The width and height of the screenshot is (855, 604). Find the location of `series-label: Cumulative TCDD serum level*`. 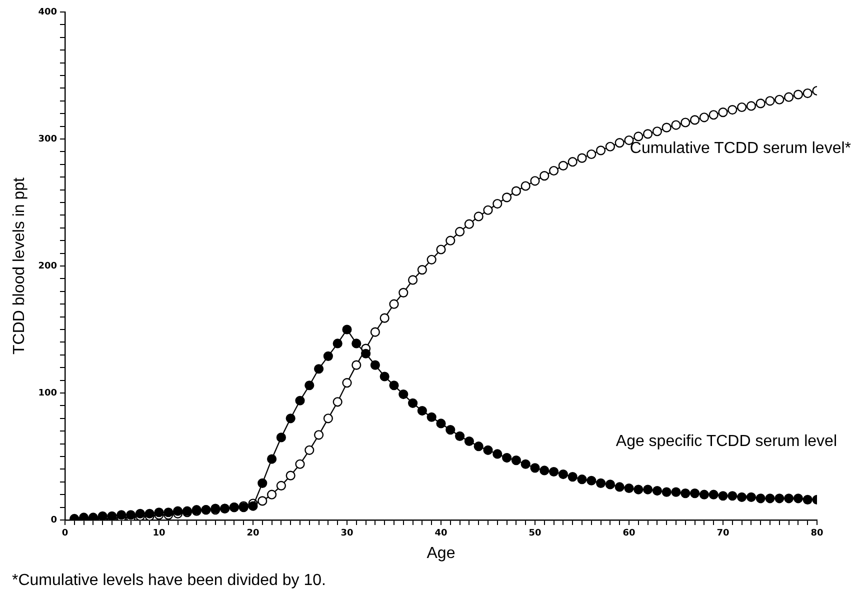

series-label: Cumulative TCDD serum level* is located at coordinates (740, 149).